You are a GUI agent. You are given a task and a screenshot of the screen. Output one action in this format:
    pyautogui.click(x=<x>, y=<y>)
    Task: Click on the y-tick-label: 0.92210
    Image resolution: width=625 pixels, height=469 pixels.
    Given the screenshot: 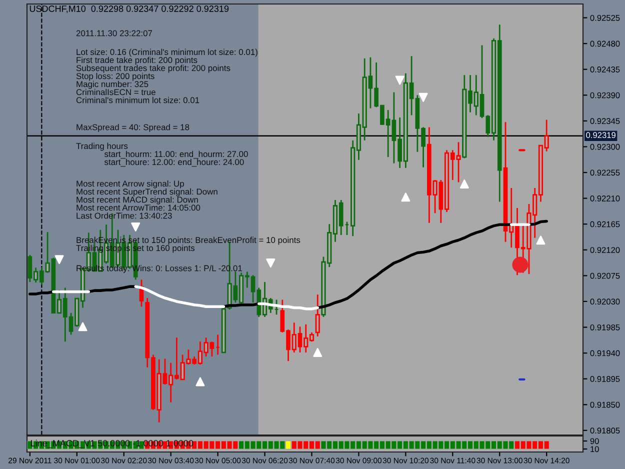 What is the action you would take?
    pyautogui.click(x=605, y=198)
    